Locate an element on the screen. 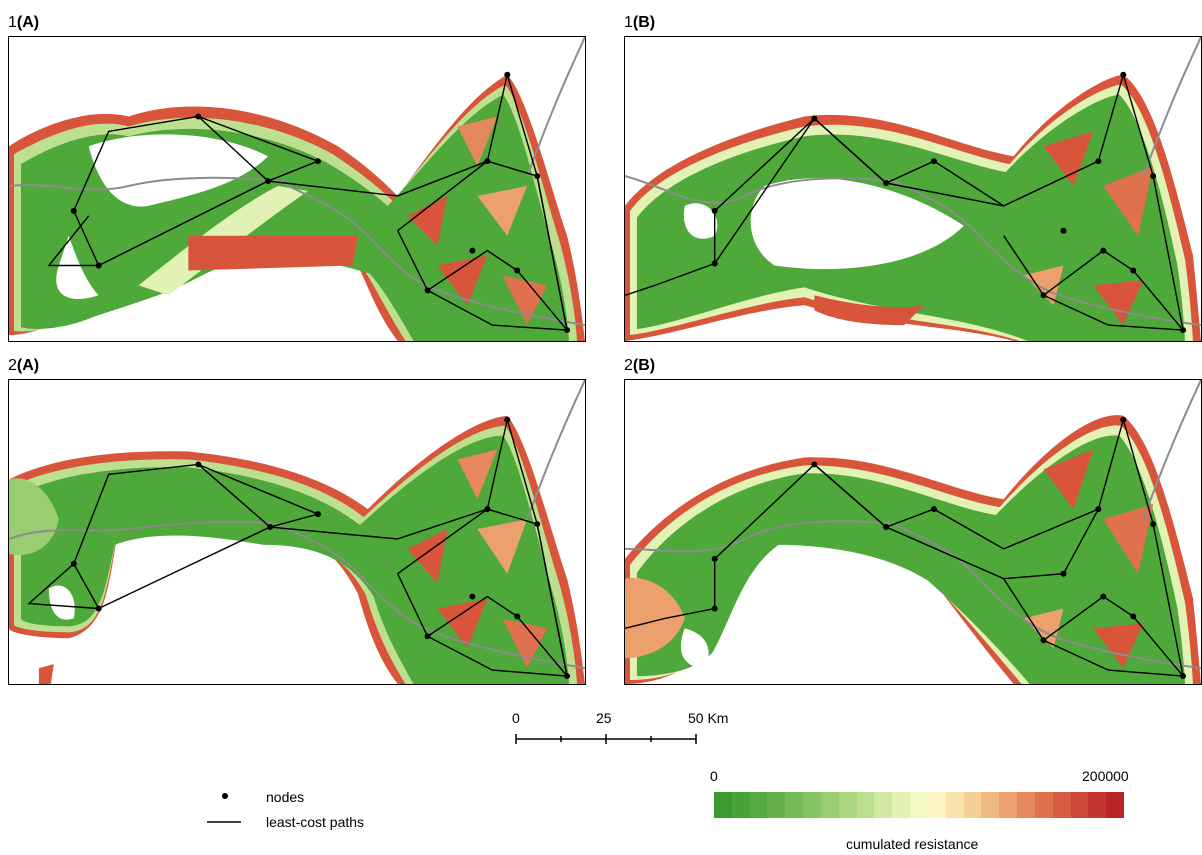 This screenshot has height=855, width=1202. scale-bar: 0 25 50 Km is located at coordinates (623, 730).